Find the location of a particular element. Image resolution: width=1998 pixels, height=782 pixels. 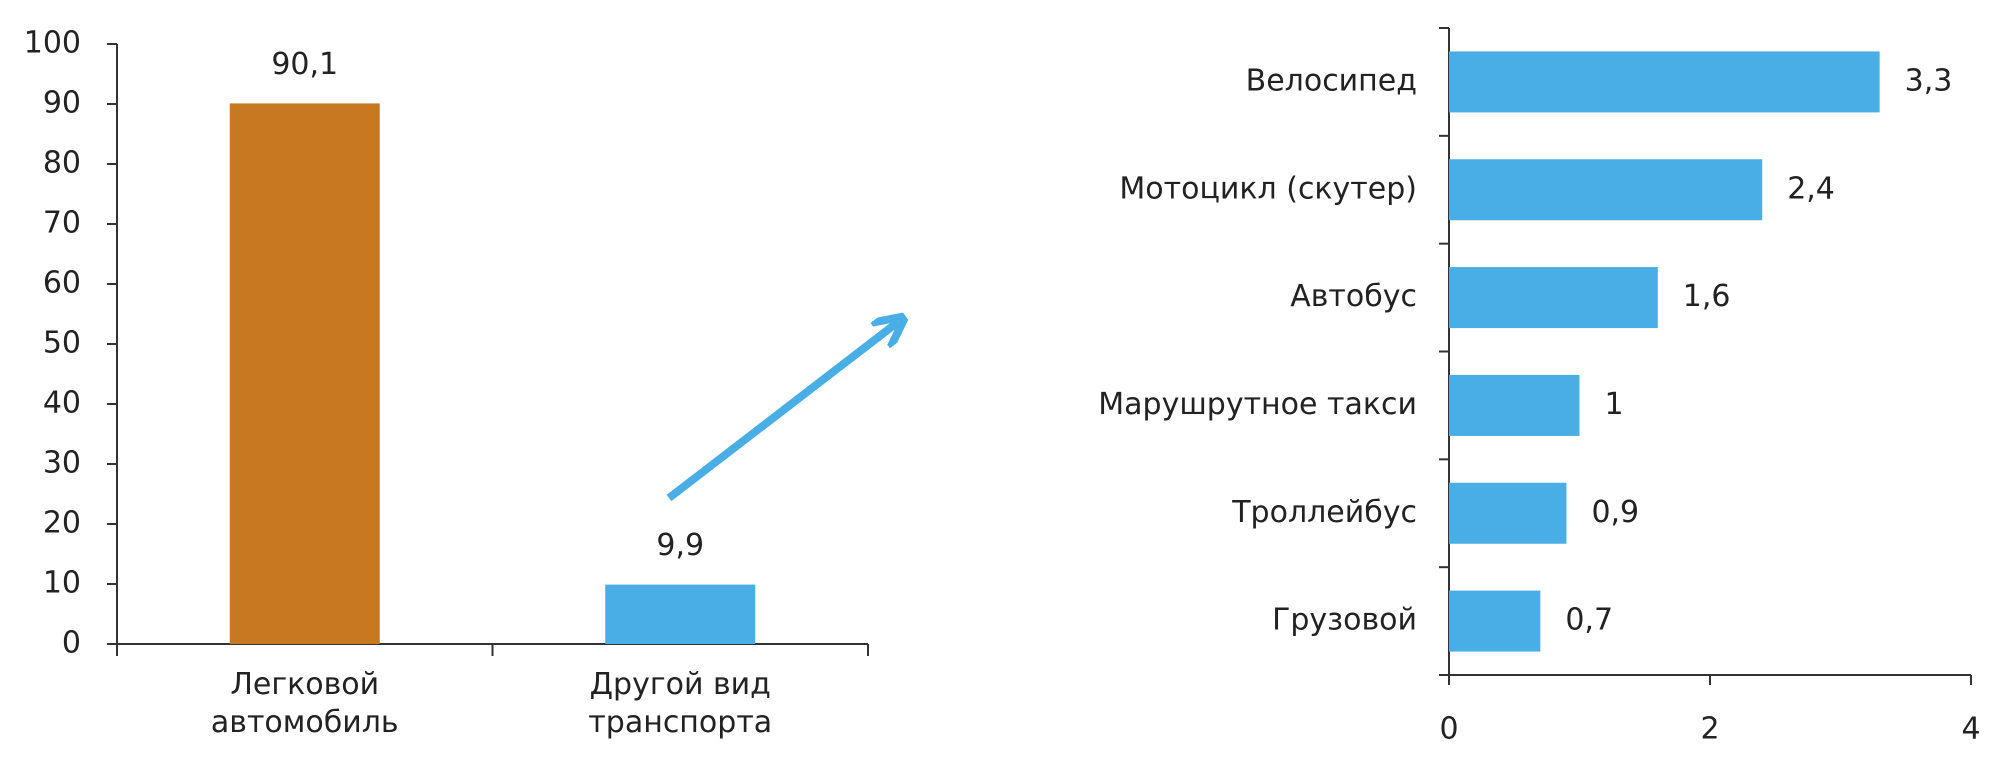

arrow is located at coordinates (782, 412).